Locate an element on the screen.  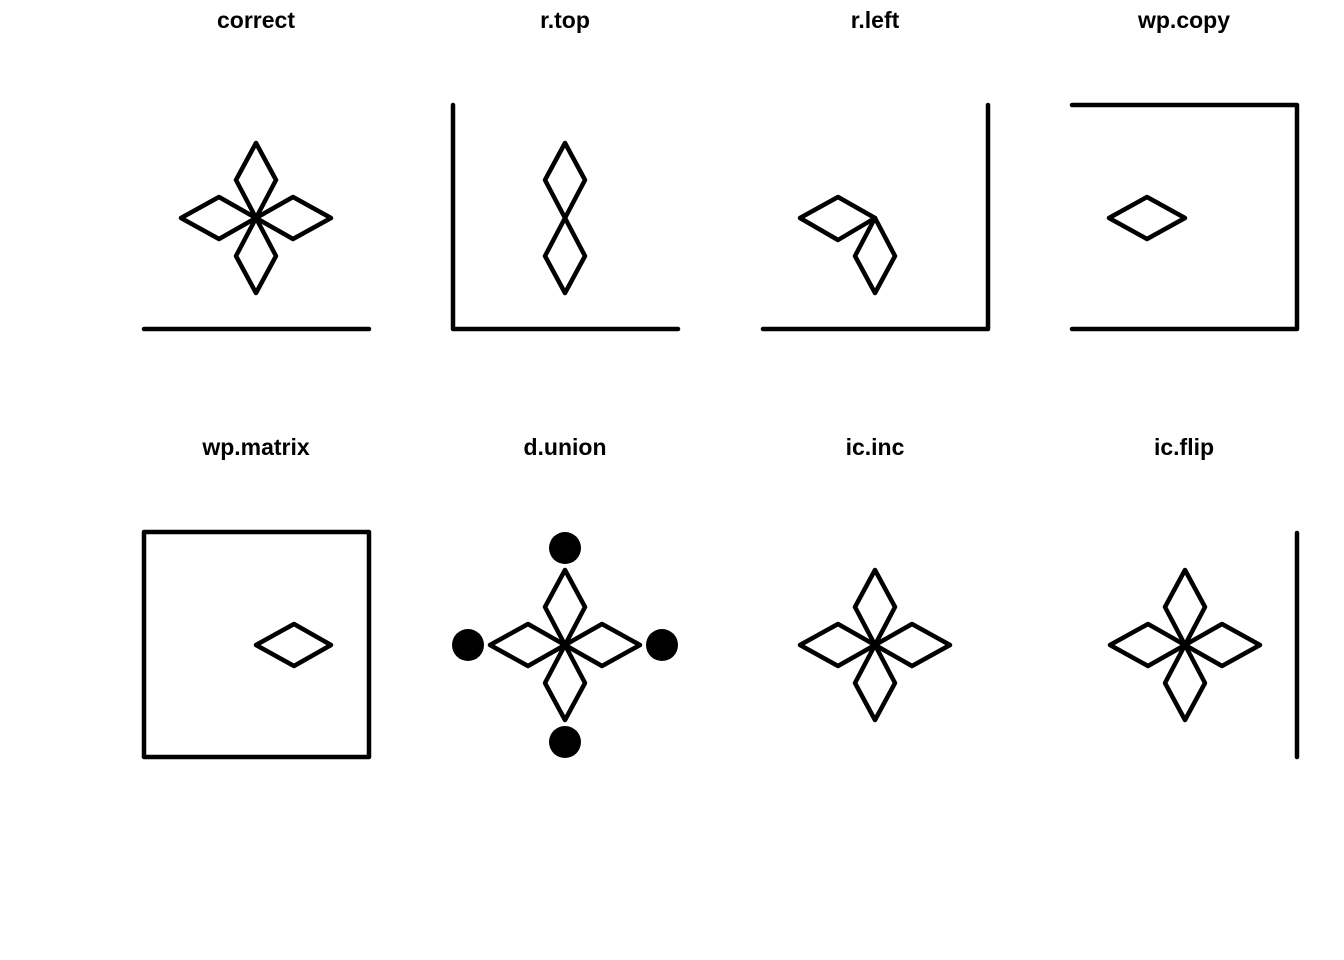
dot-right is located at coordinates (662, 645).